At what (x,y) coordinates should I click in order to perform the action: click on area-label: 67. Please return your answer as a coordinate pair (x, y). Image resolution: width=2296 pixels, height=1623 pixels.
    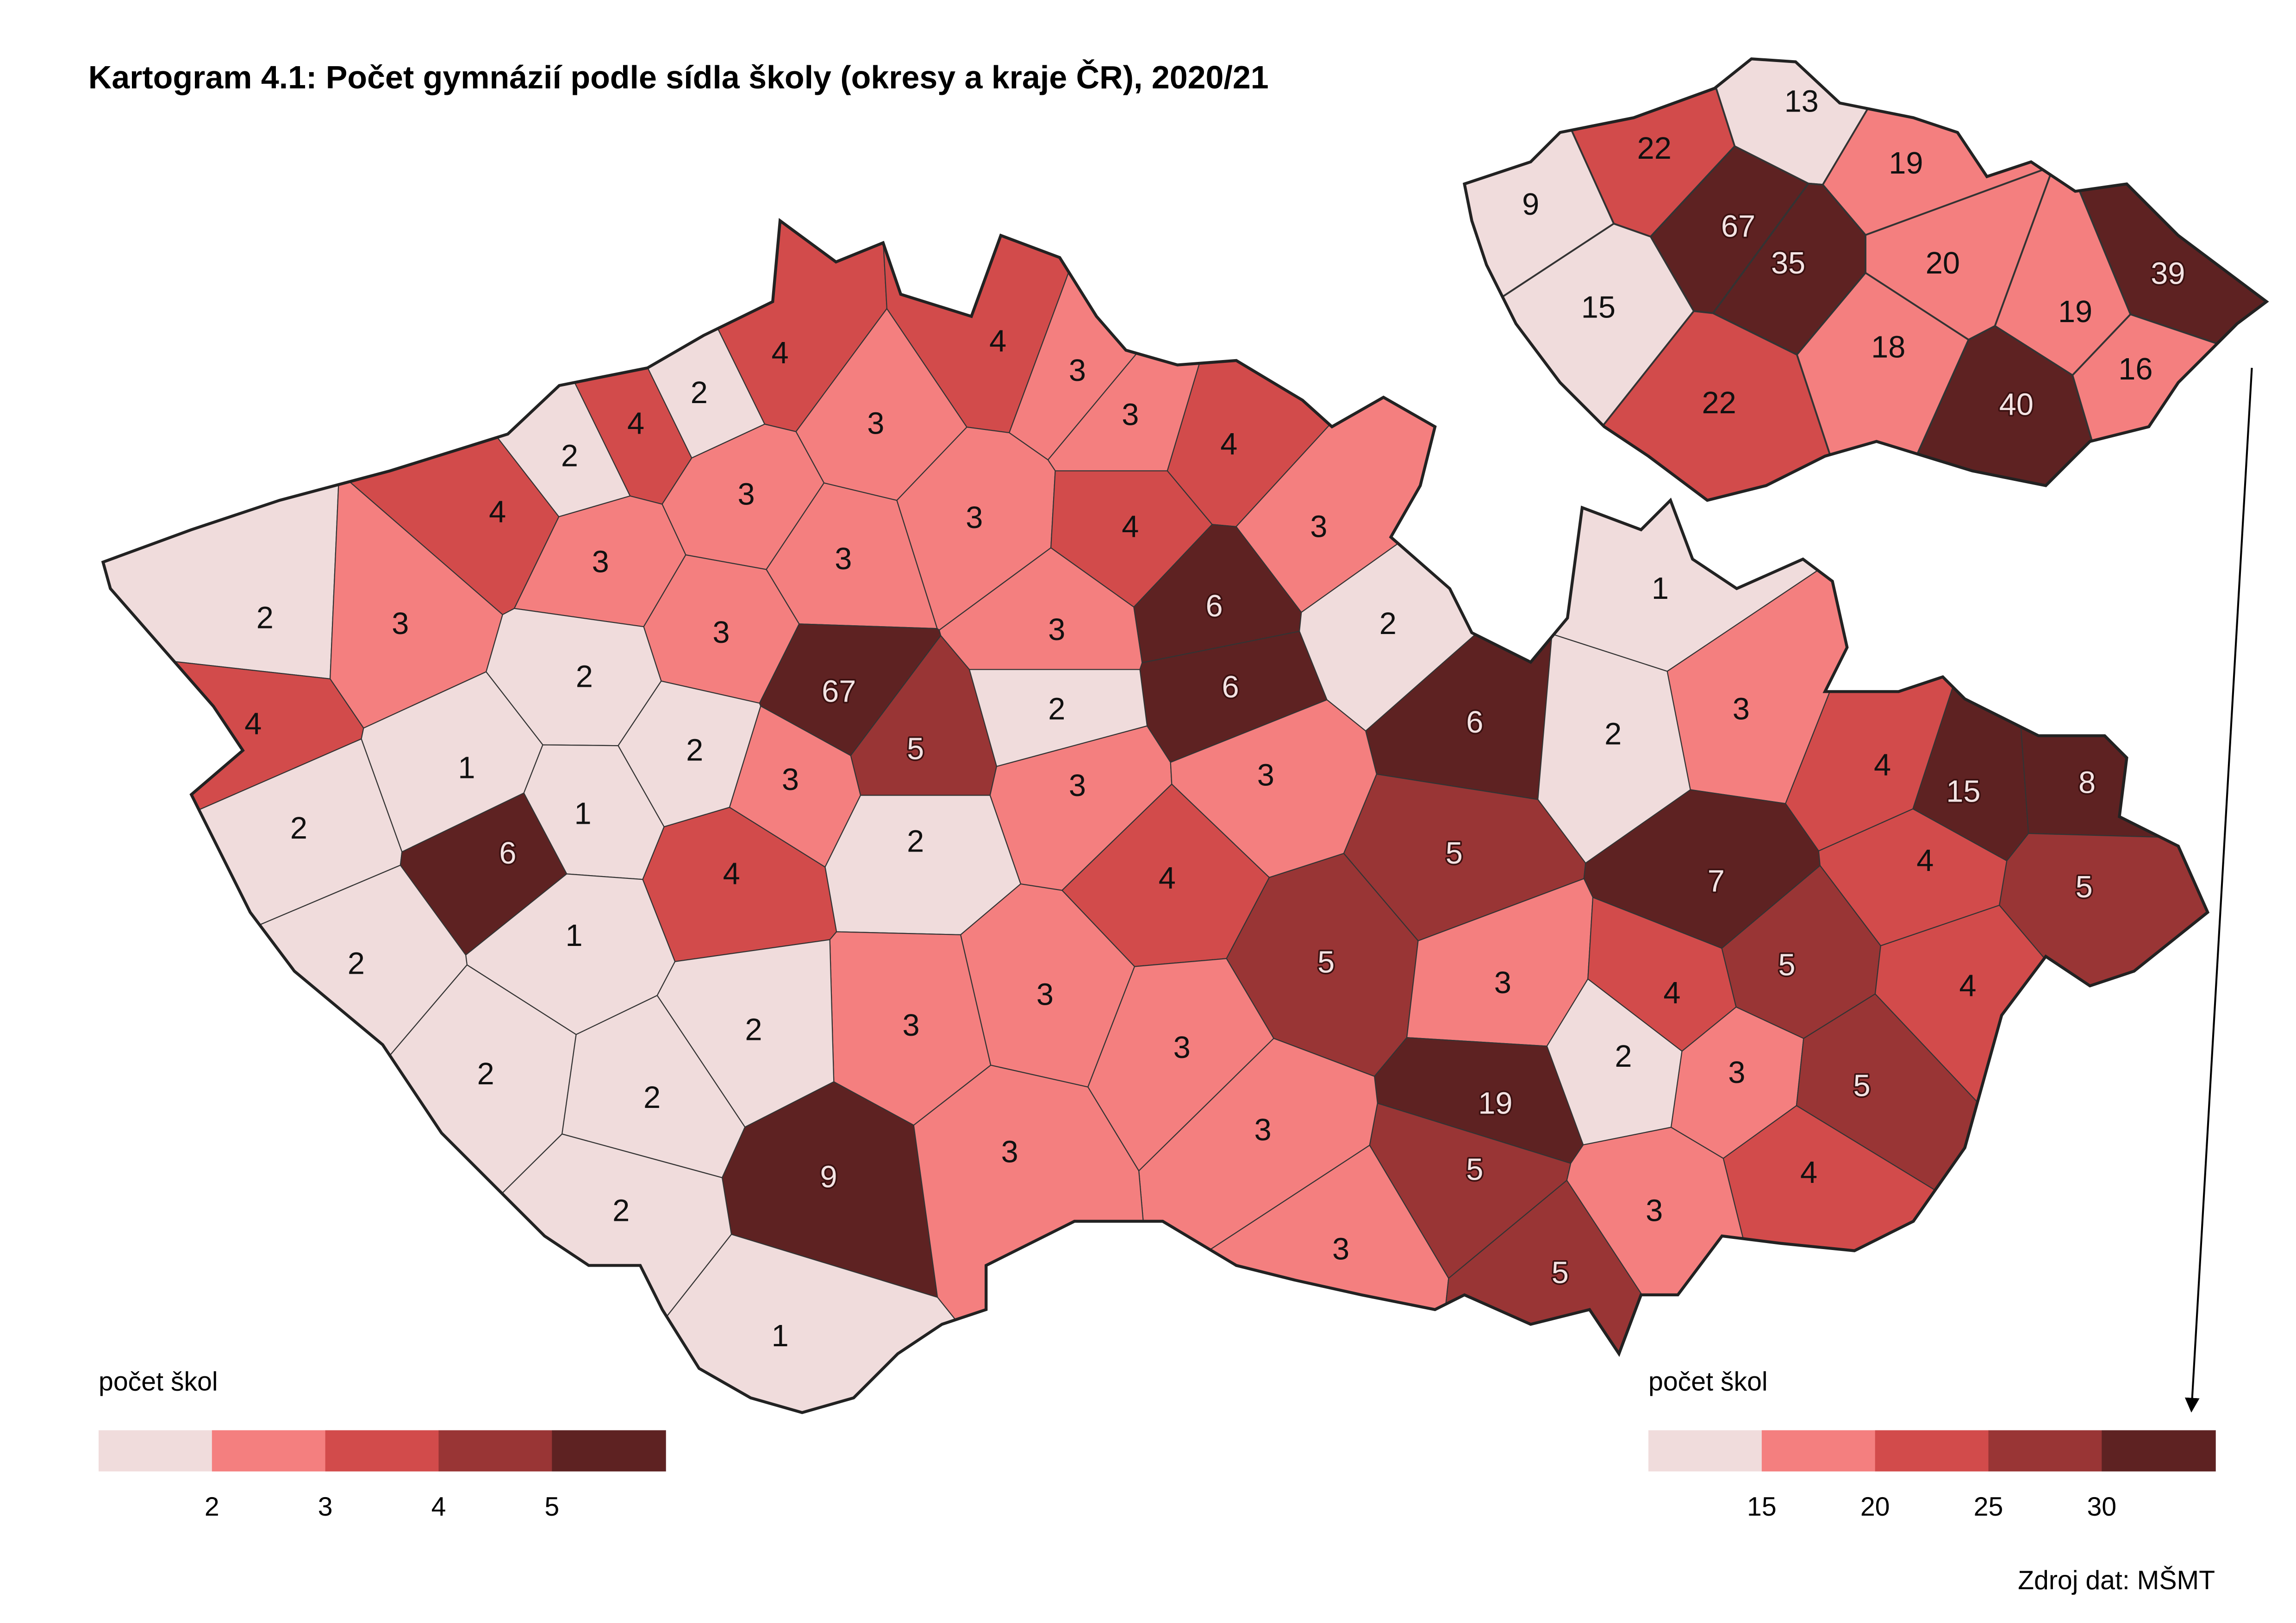
    Looking at the image, I should click on (839, 691).